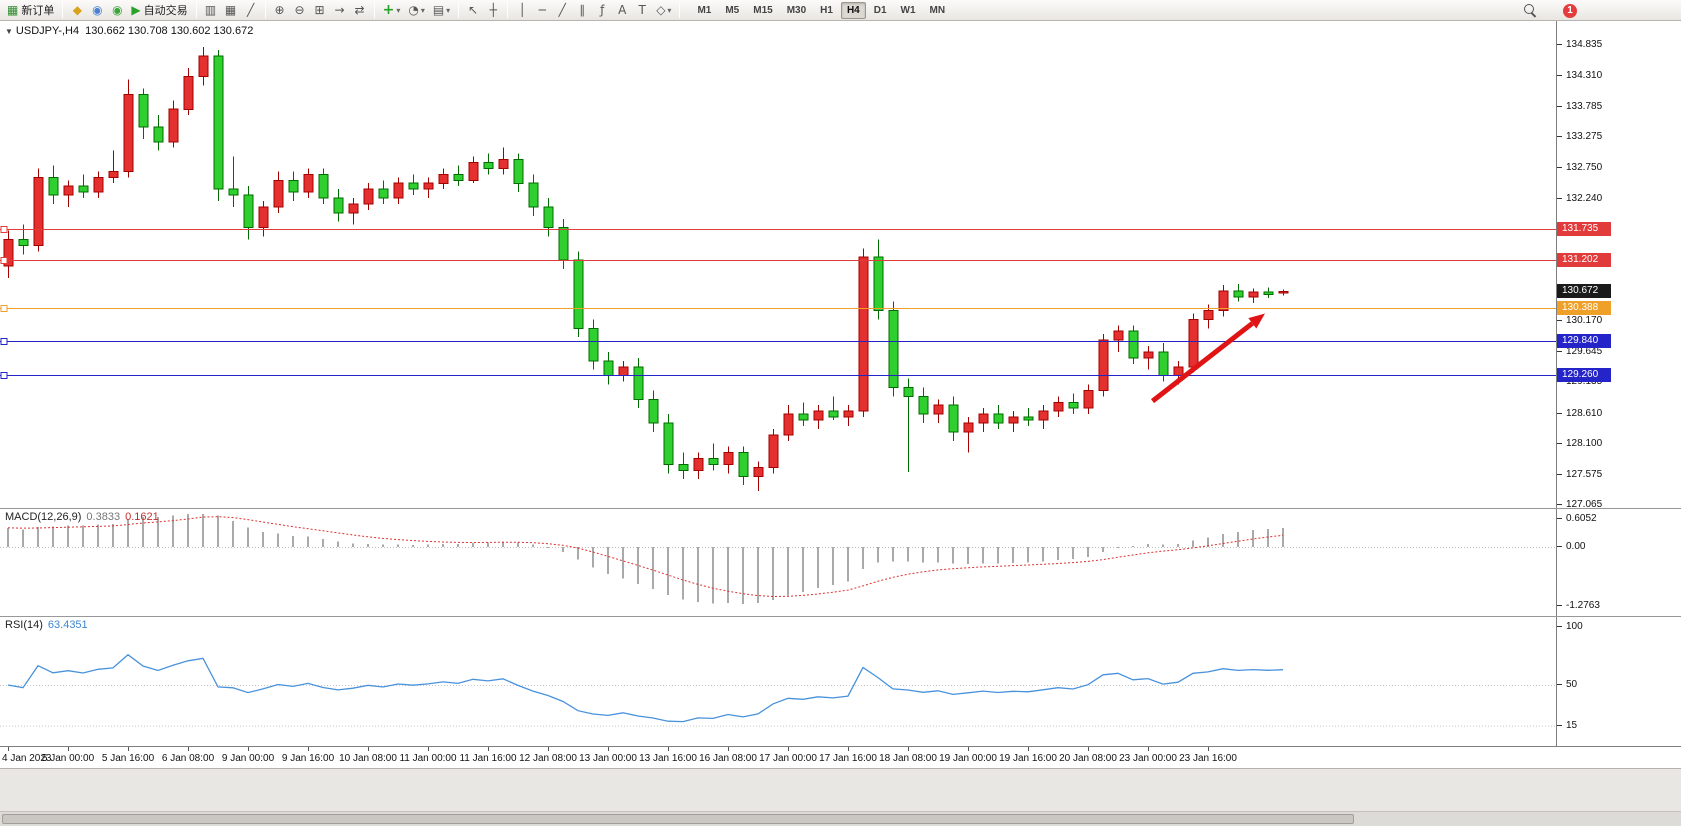 The width and height of the screenshot is (1681, 826). What do you see at coordinates (778, 562) in the screenshot?
I see `macd-plot` at bounding box center [778, 562].